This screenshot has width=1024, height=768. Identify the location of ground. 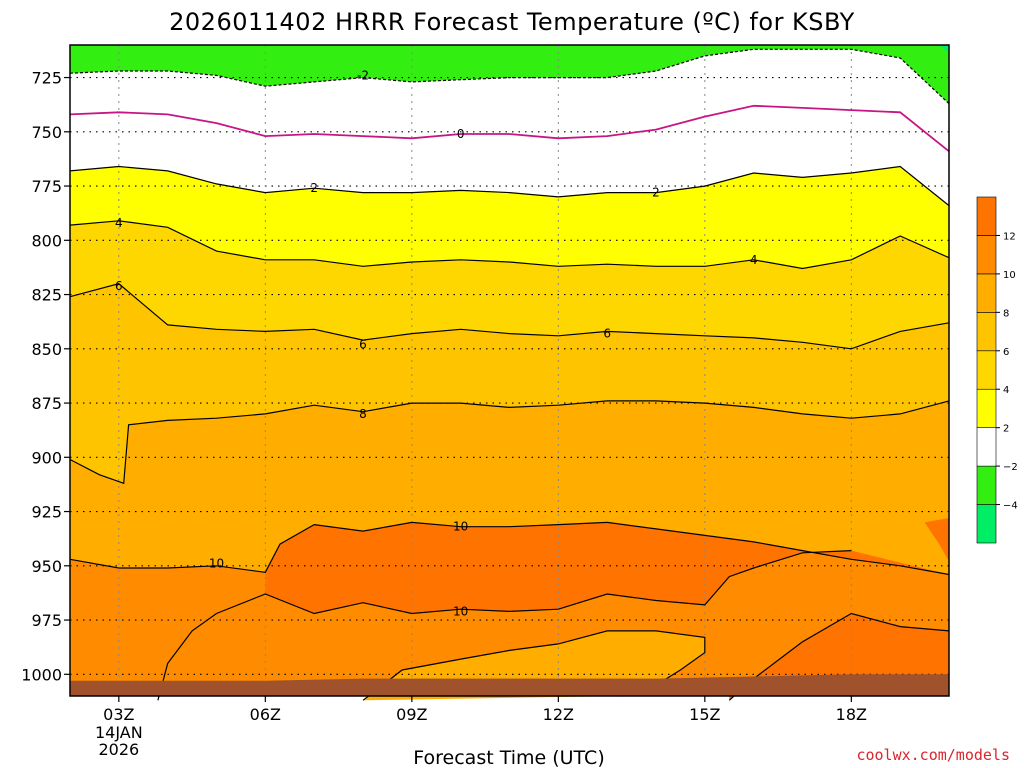
(509, 685).